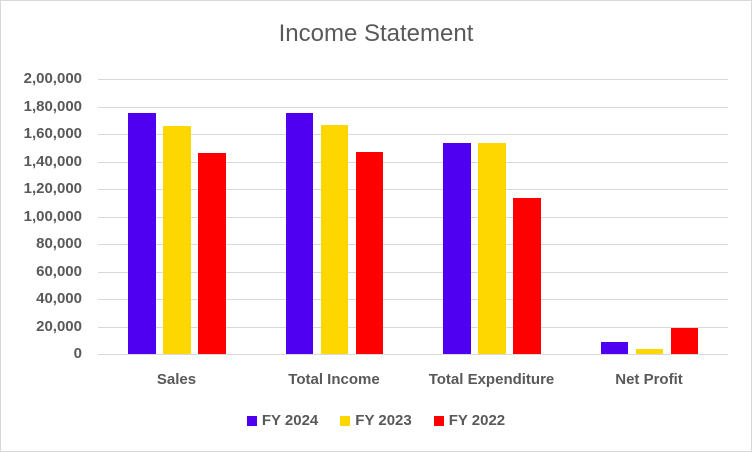 The width and height of the screenshot is (752, 452). What do you see at coordinates (212, 253) in the screenshot?
I see `bar-sales-fy-2022` at bounding box center [212, 253].